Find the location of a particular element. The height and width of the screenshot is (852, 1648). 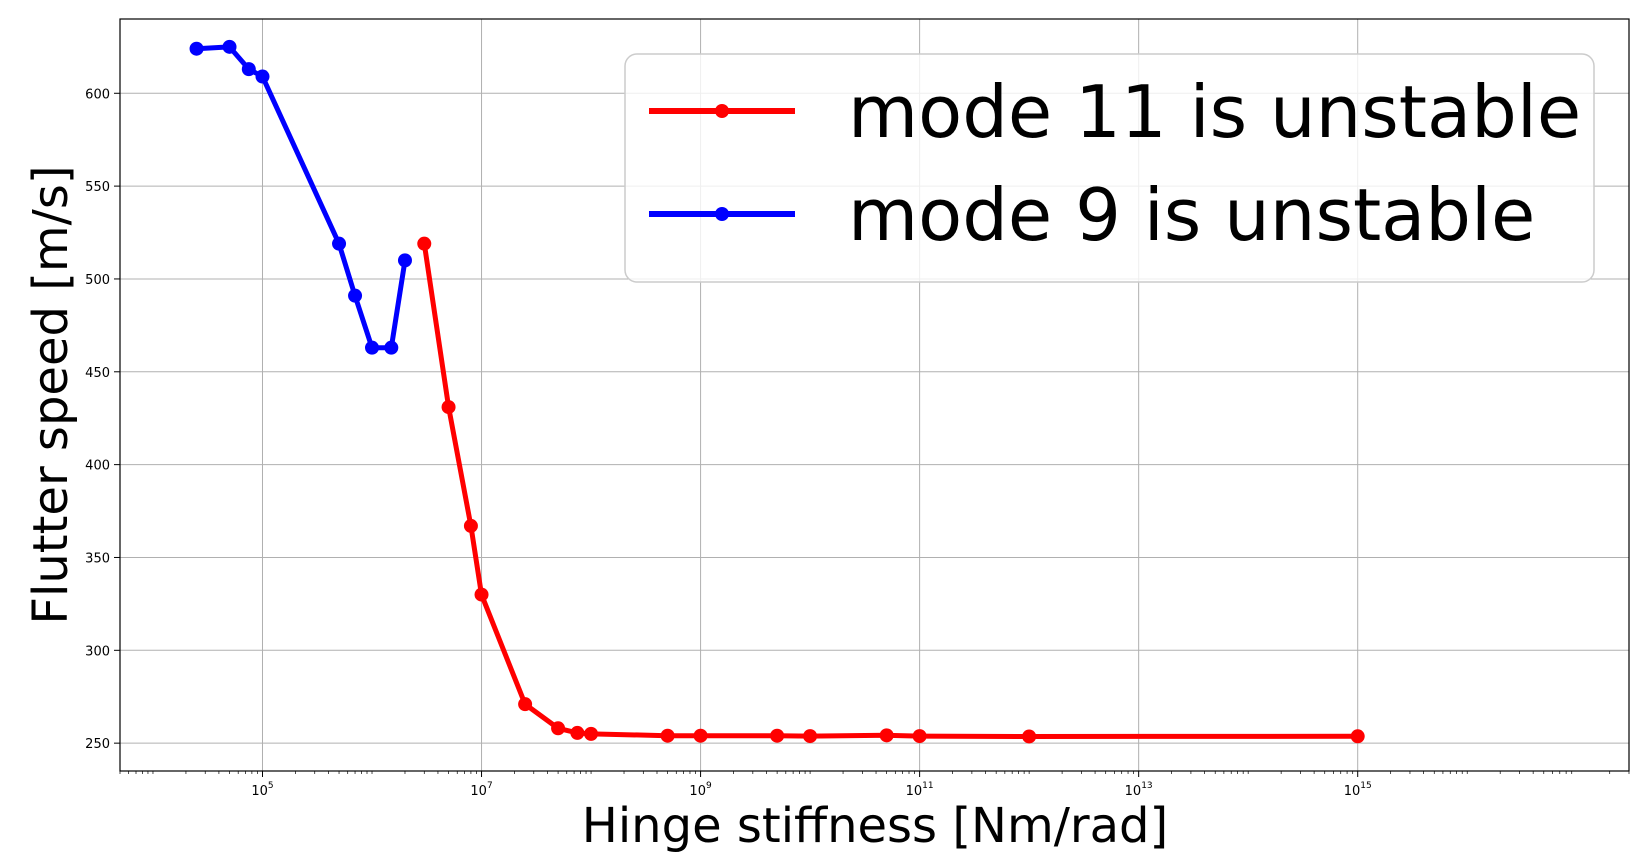

legend-label-mode-9: mode 9 is unstable is located at coordinates (1191, 215).